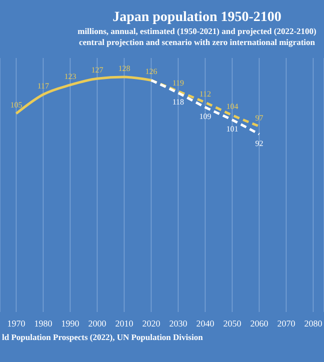  I want to click on x-tick-label: 2030, so click(178, 323).